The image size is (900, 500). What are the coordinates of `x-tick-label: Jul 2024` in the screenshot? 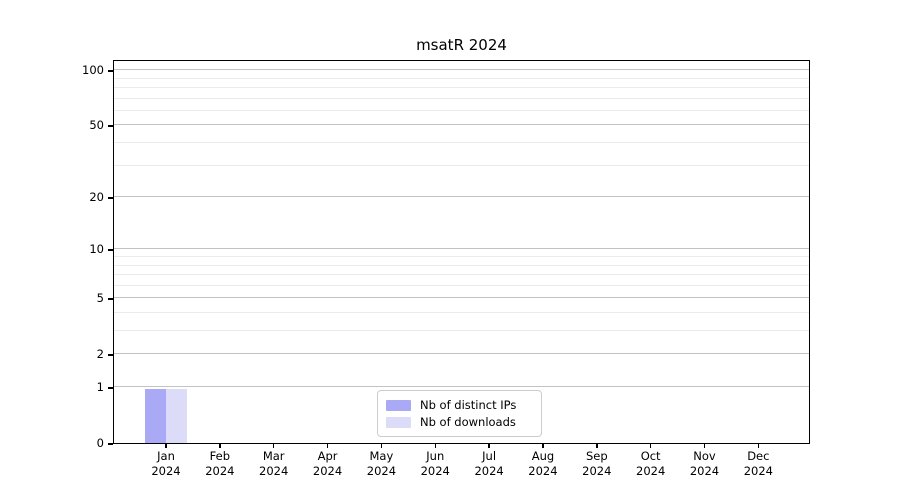 It's located at (489, 464).